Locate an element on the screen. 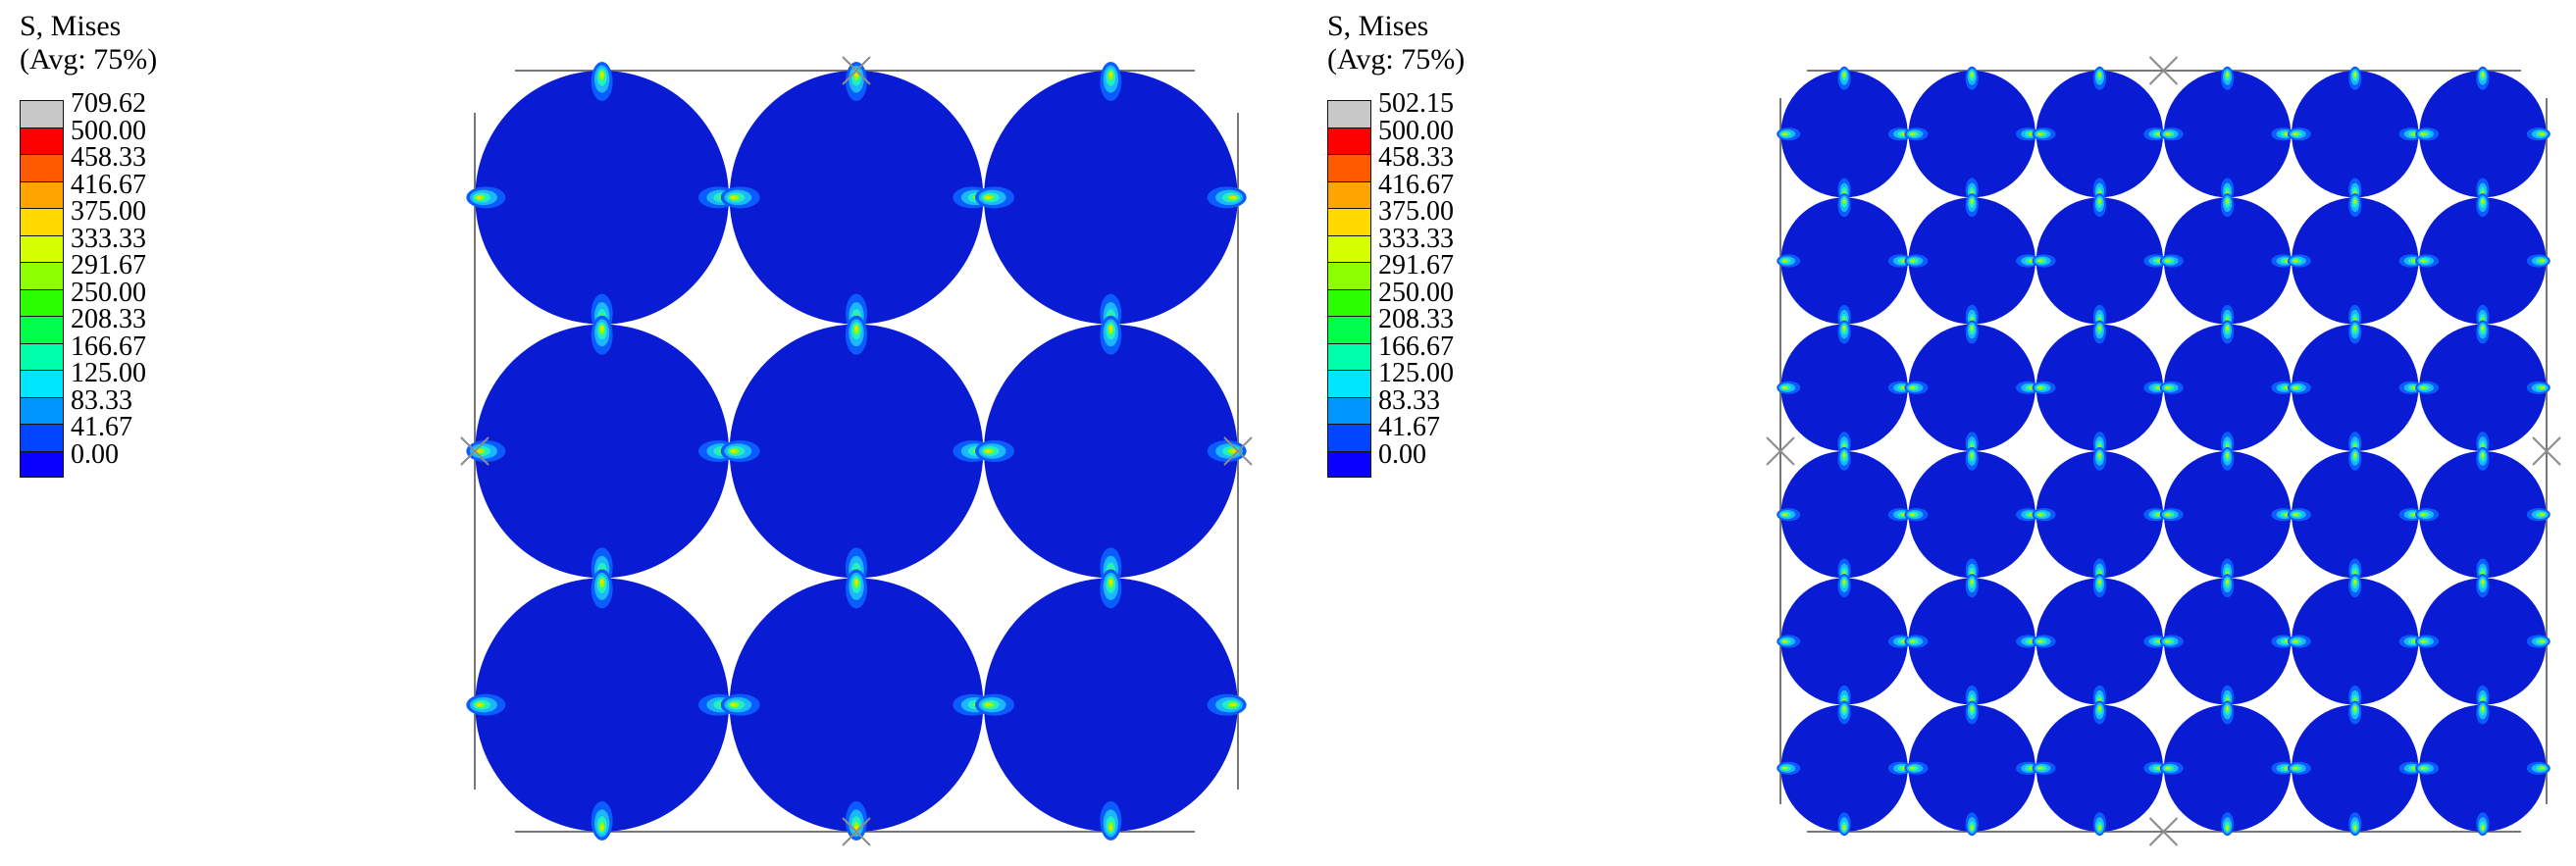 The width and height of the screenshot is (2576, 866). legend-value-label: 502.15 is located at coordinates (1416, 103).